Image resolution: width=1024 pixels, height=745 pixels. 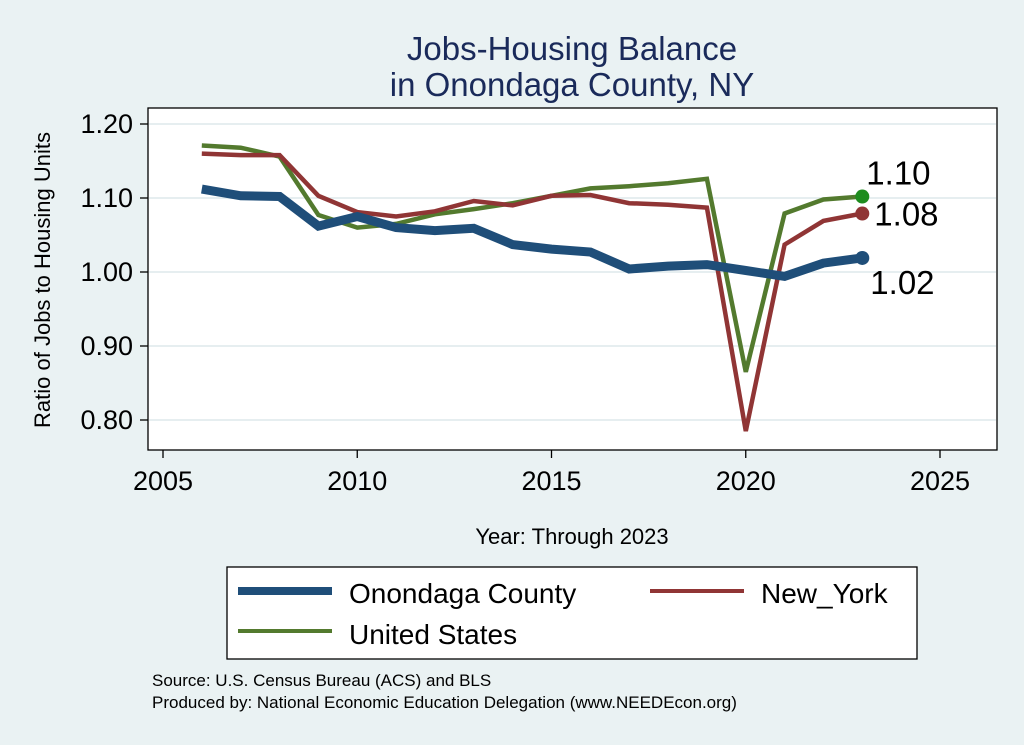 I want to click on end-label-onondaga: 1.02, so click(x=902, y=282).